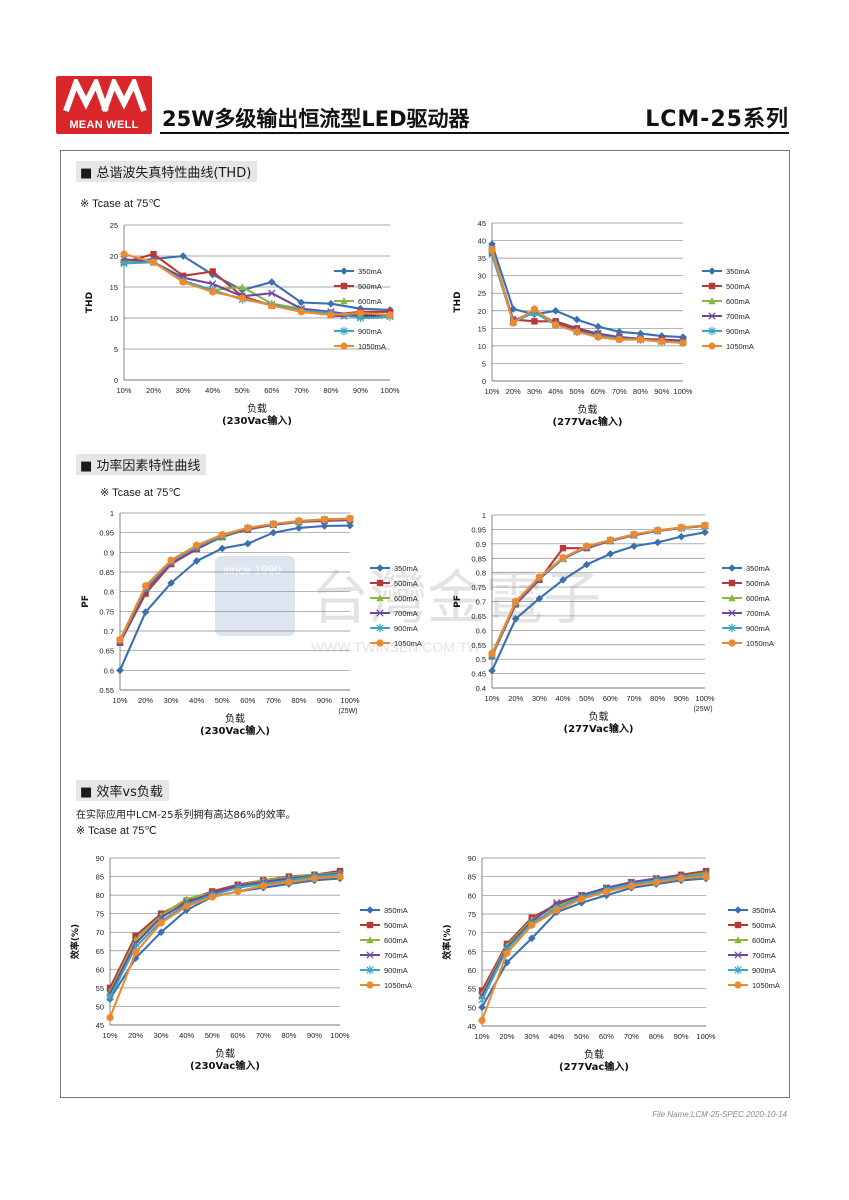  I want to click on y-tick-label: 20, so click(482, 311).